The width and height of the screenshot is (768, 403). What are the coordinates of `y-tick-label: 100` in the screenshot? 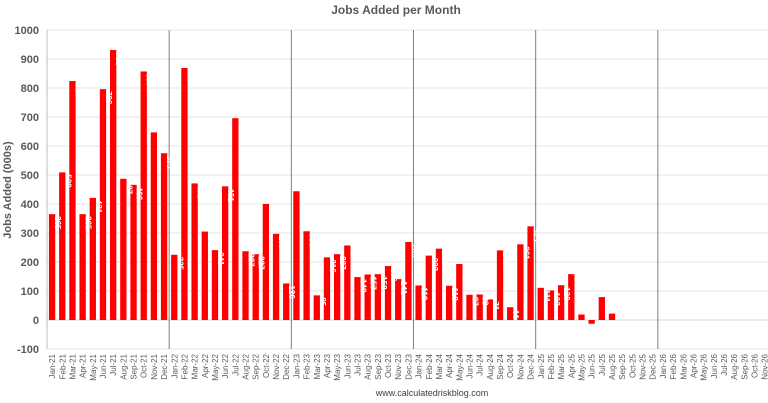 It's located at (30, 292).